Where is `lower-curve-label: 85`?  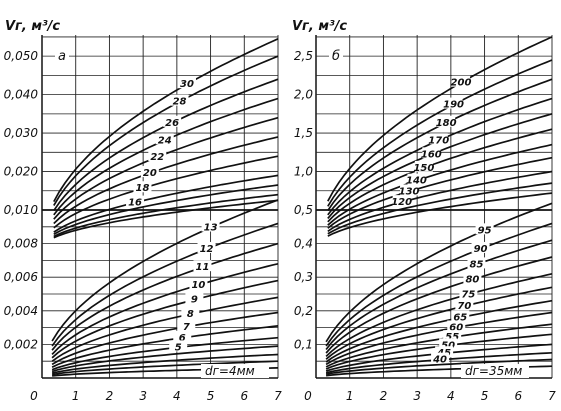 lower-curve-label: 85 is located at coordinates (477, 264).